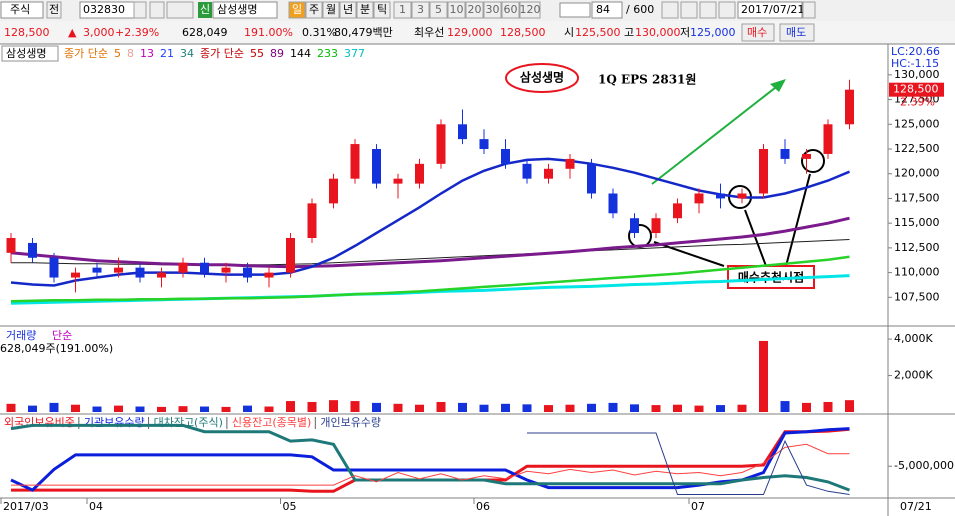 This screenshot has height=516, width=955. I want to click on mark-circle, so click(813, 161).